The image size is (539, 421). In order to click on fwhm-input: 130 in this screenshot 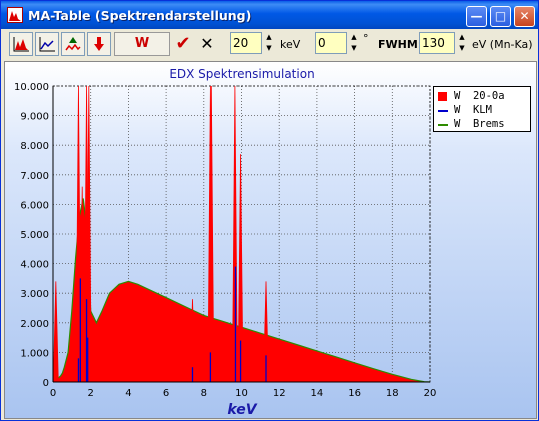, I will do `click(437, 43)`.